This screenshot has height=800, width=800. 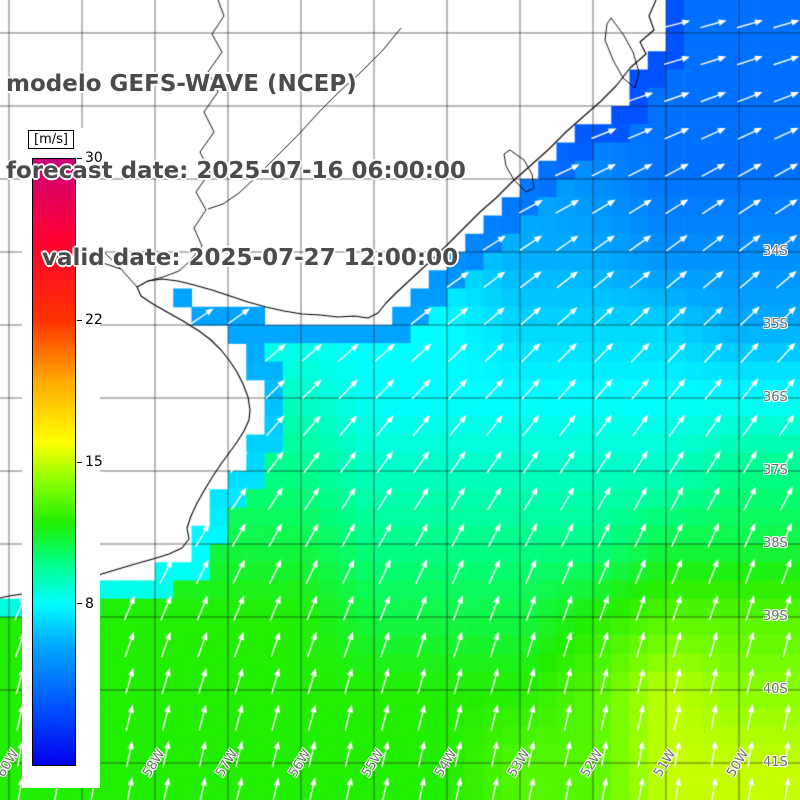 What do you see at coordinates (775, 616) in the screenshot?
I see `lat-tick-label: 39S` at bounding box center [775, 616].